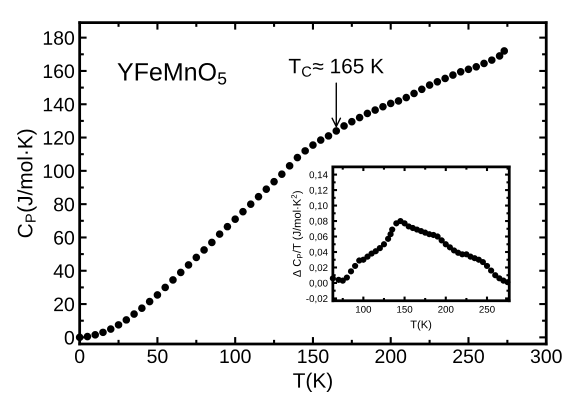  Describe the element at coordinates (468, 356) in the screenshot. I see `x-tick-label: 250` at that location.